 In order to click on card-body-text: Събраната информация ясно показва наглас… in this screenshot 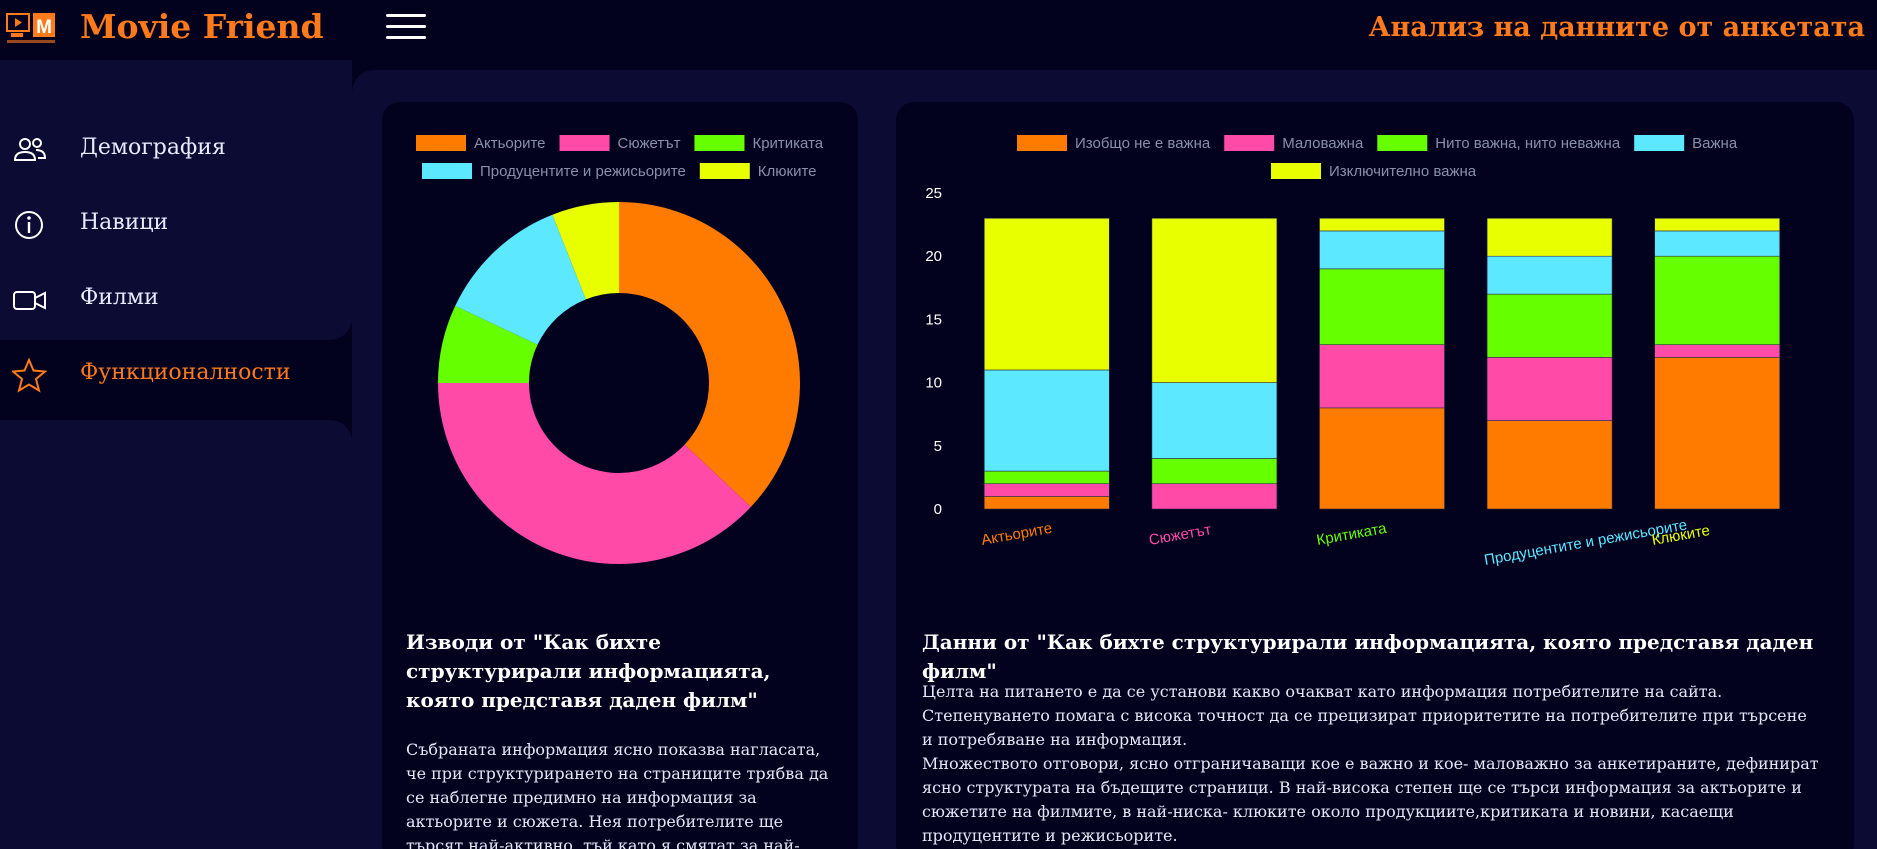, I will do `click(617, 794)`.